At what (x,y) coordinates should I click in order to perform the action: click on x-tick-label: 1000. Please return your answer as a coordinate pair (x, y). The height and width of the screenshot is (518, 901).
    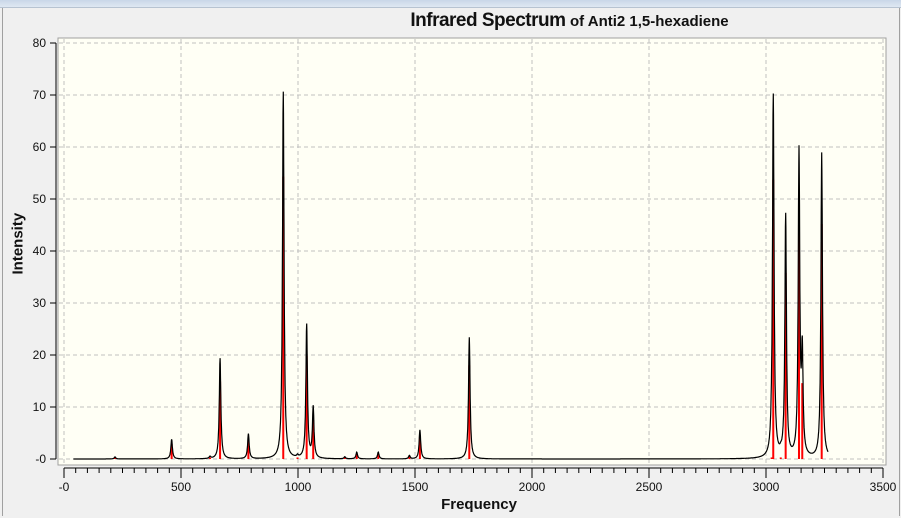
    Looking at the image, I should click on (298, 487).